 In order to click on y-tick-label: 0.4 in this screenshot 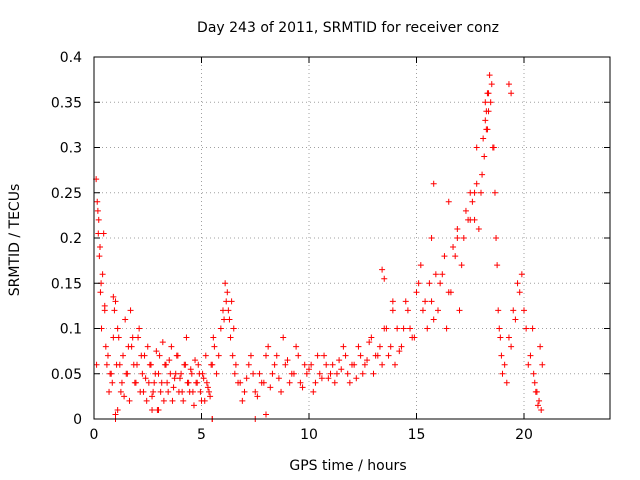, I will do `click(71, 58)`.